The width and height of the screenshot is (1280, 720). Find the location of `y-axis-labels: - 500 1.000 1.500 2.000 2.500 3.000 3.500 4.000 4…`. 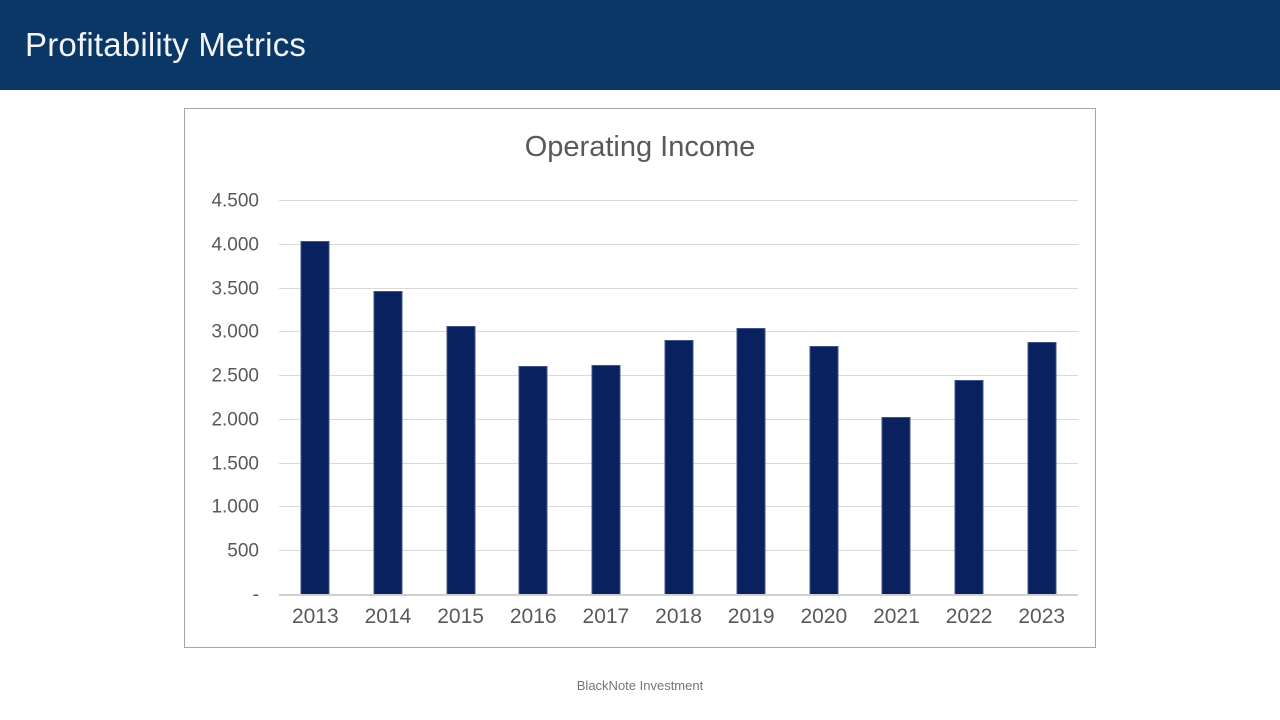

y-axis-labels: - 500 1.000 1.500 2.000 2.500 3.000 3.500 4.000 4… is located at coordinates (222, 398).